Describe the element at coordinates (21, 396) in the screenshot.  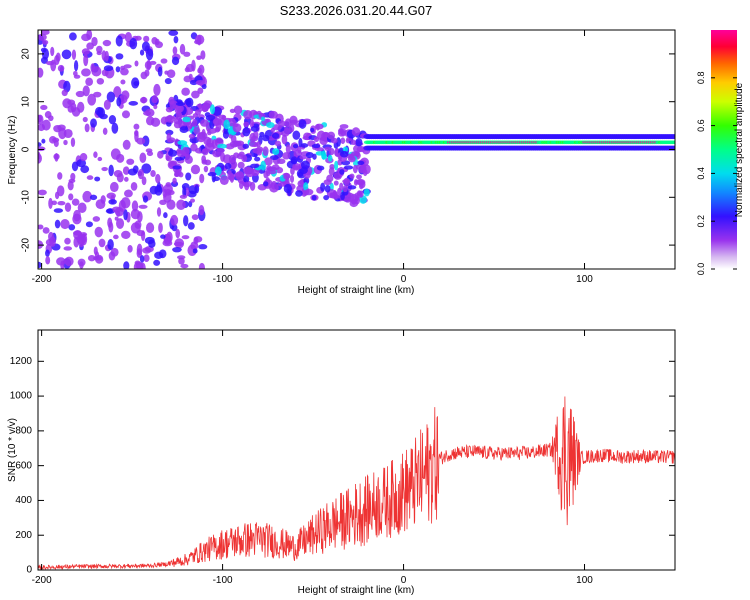
I see `y-tick-label: 1000` at that location.